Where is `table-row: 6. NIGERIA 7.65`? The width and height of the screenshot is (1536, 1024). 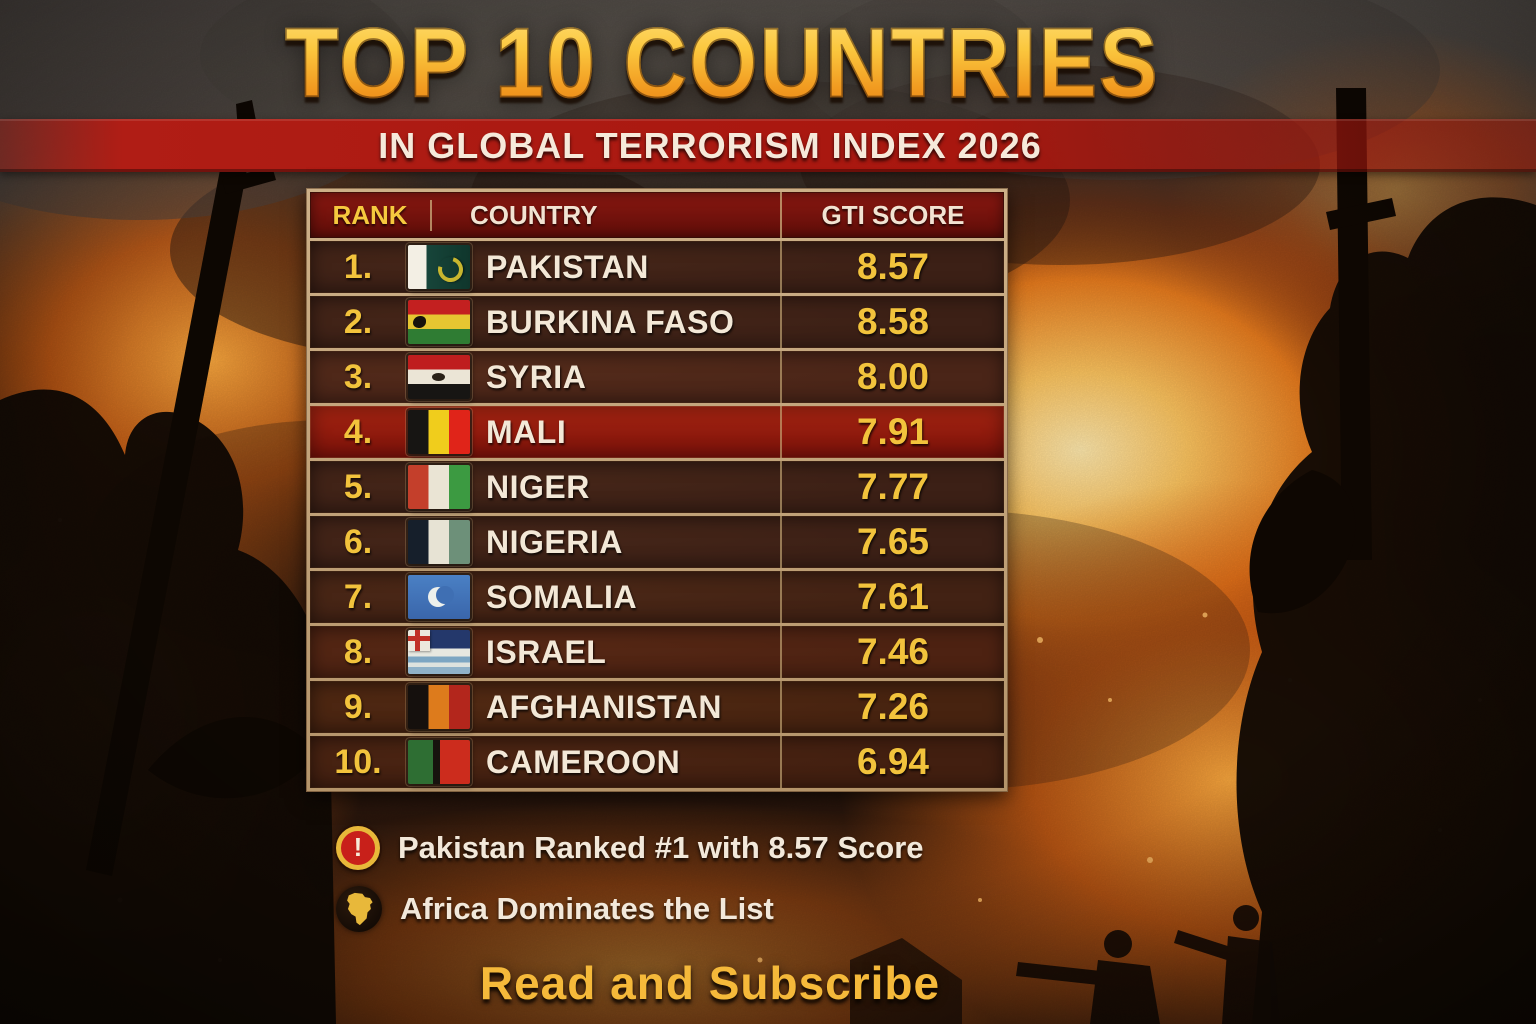
table-row: 6. NIGERIA 7.65 is located at coordinates (657, 542).